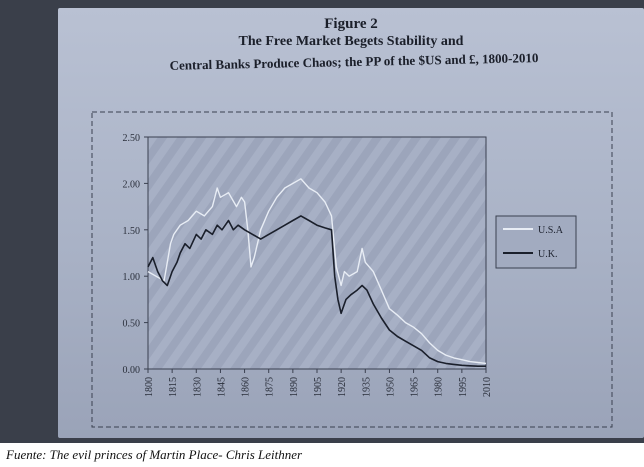  What do you see at coordinates (132, 231) in the screenshot?
I see `y-tick-label: 1.50` at bounding box center [132, 231].